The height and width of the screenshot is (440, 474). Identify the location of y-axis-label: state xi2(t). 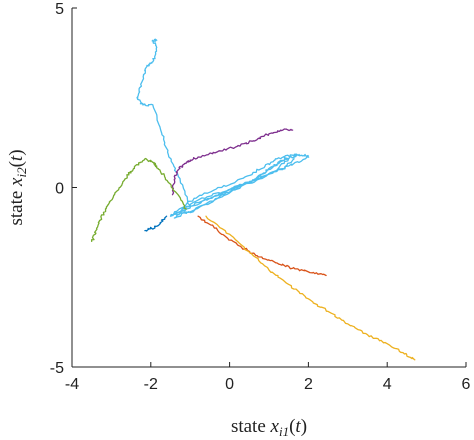
(17, 187).